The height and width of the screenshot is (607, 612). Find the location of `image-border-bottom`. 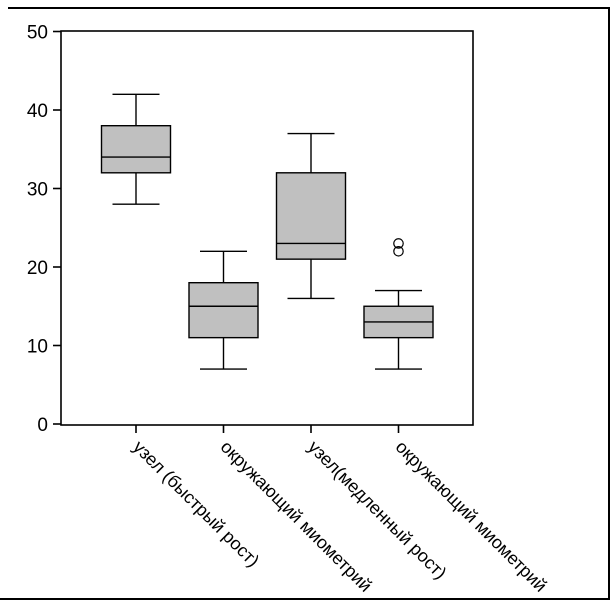

image-border-bottom is located at coordinates (305, 599).